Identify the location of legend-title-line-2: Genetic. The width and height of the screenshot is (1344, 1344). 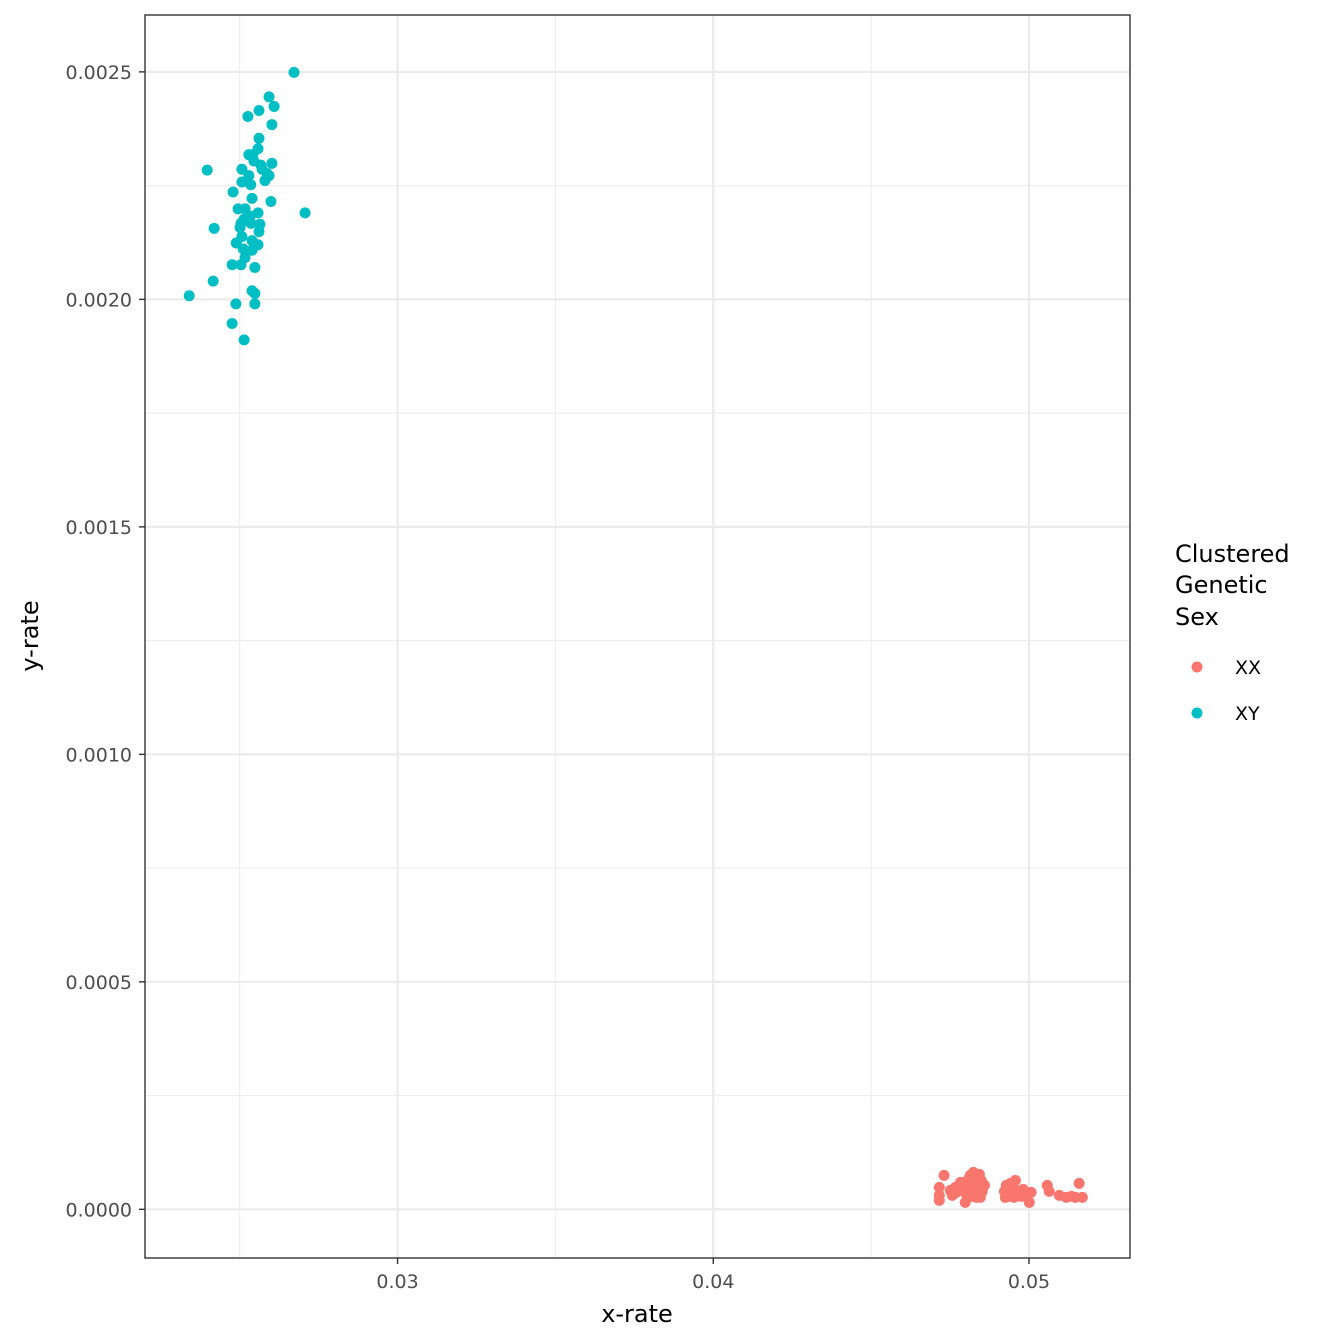
(1221, 585).